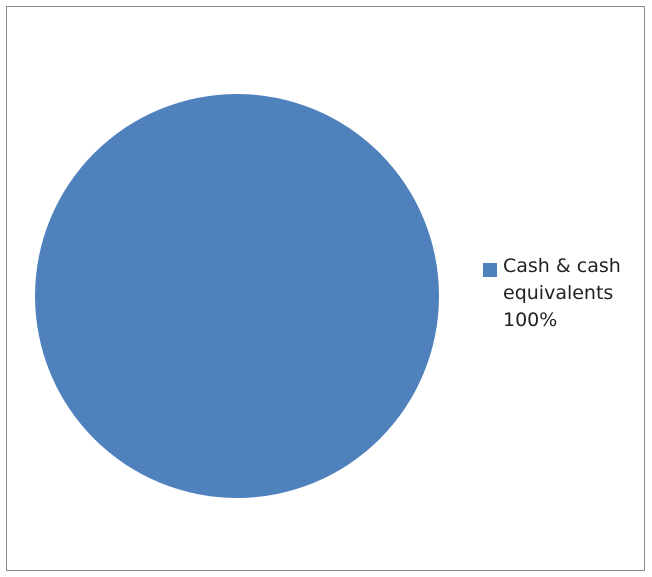  Describe the element at coordinates (530, 320) in the screenshot. I see `legend-percent-text: 100%` at that location.